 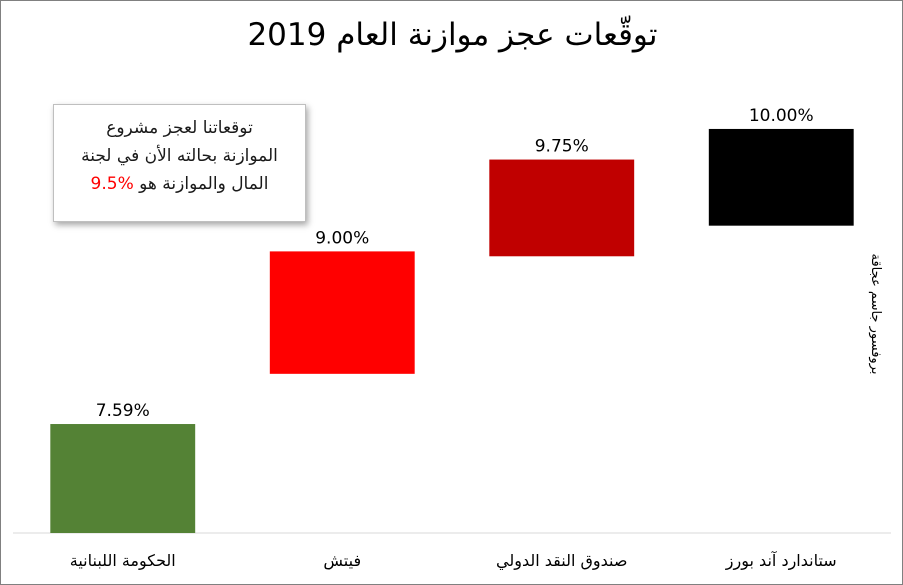 What do you see at coordinates (342, 238) in the screenshot?
I see `data-label-2: 9.00%` at bounding box center [342, 238].